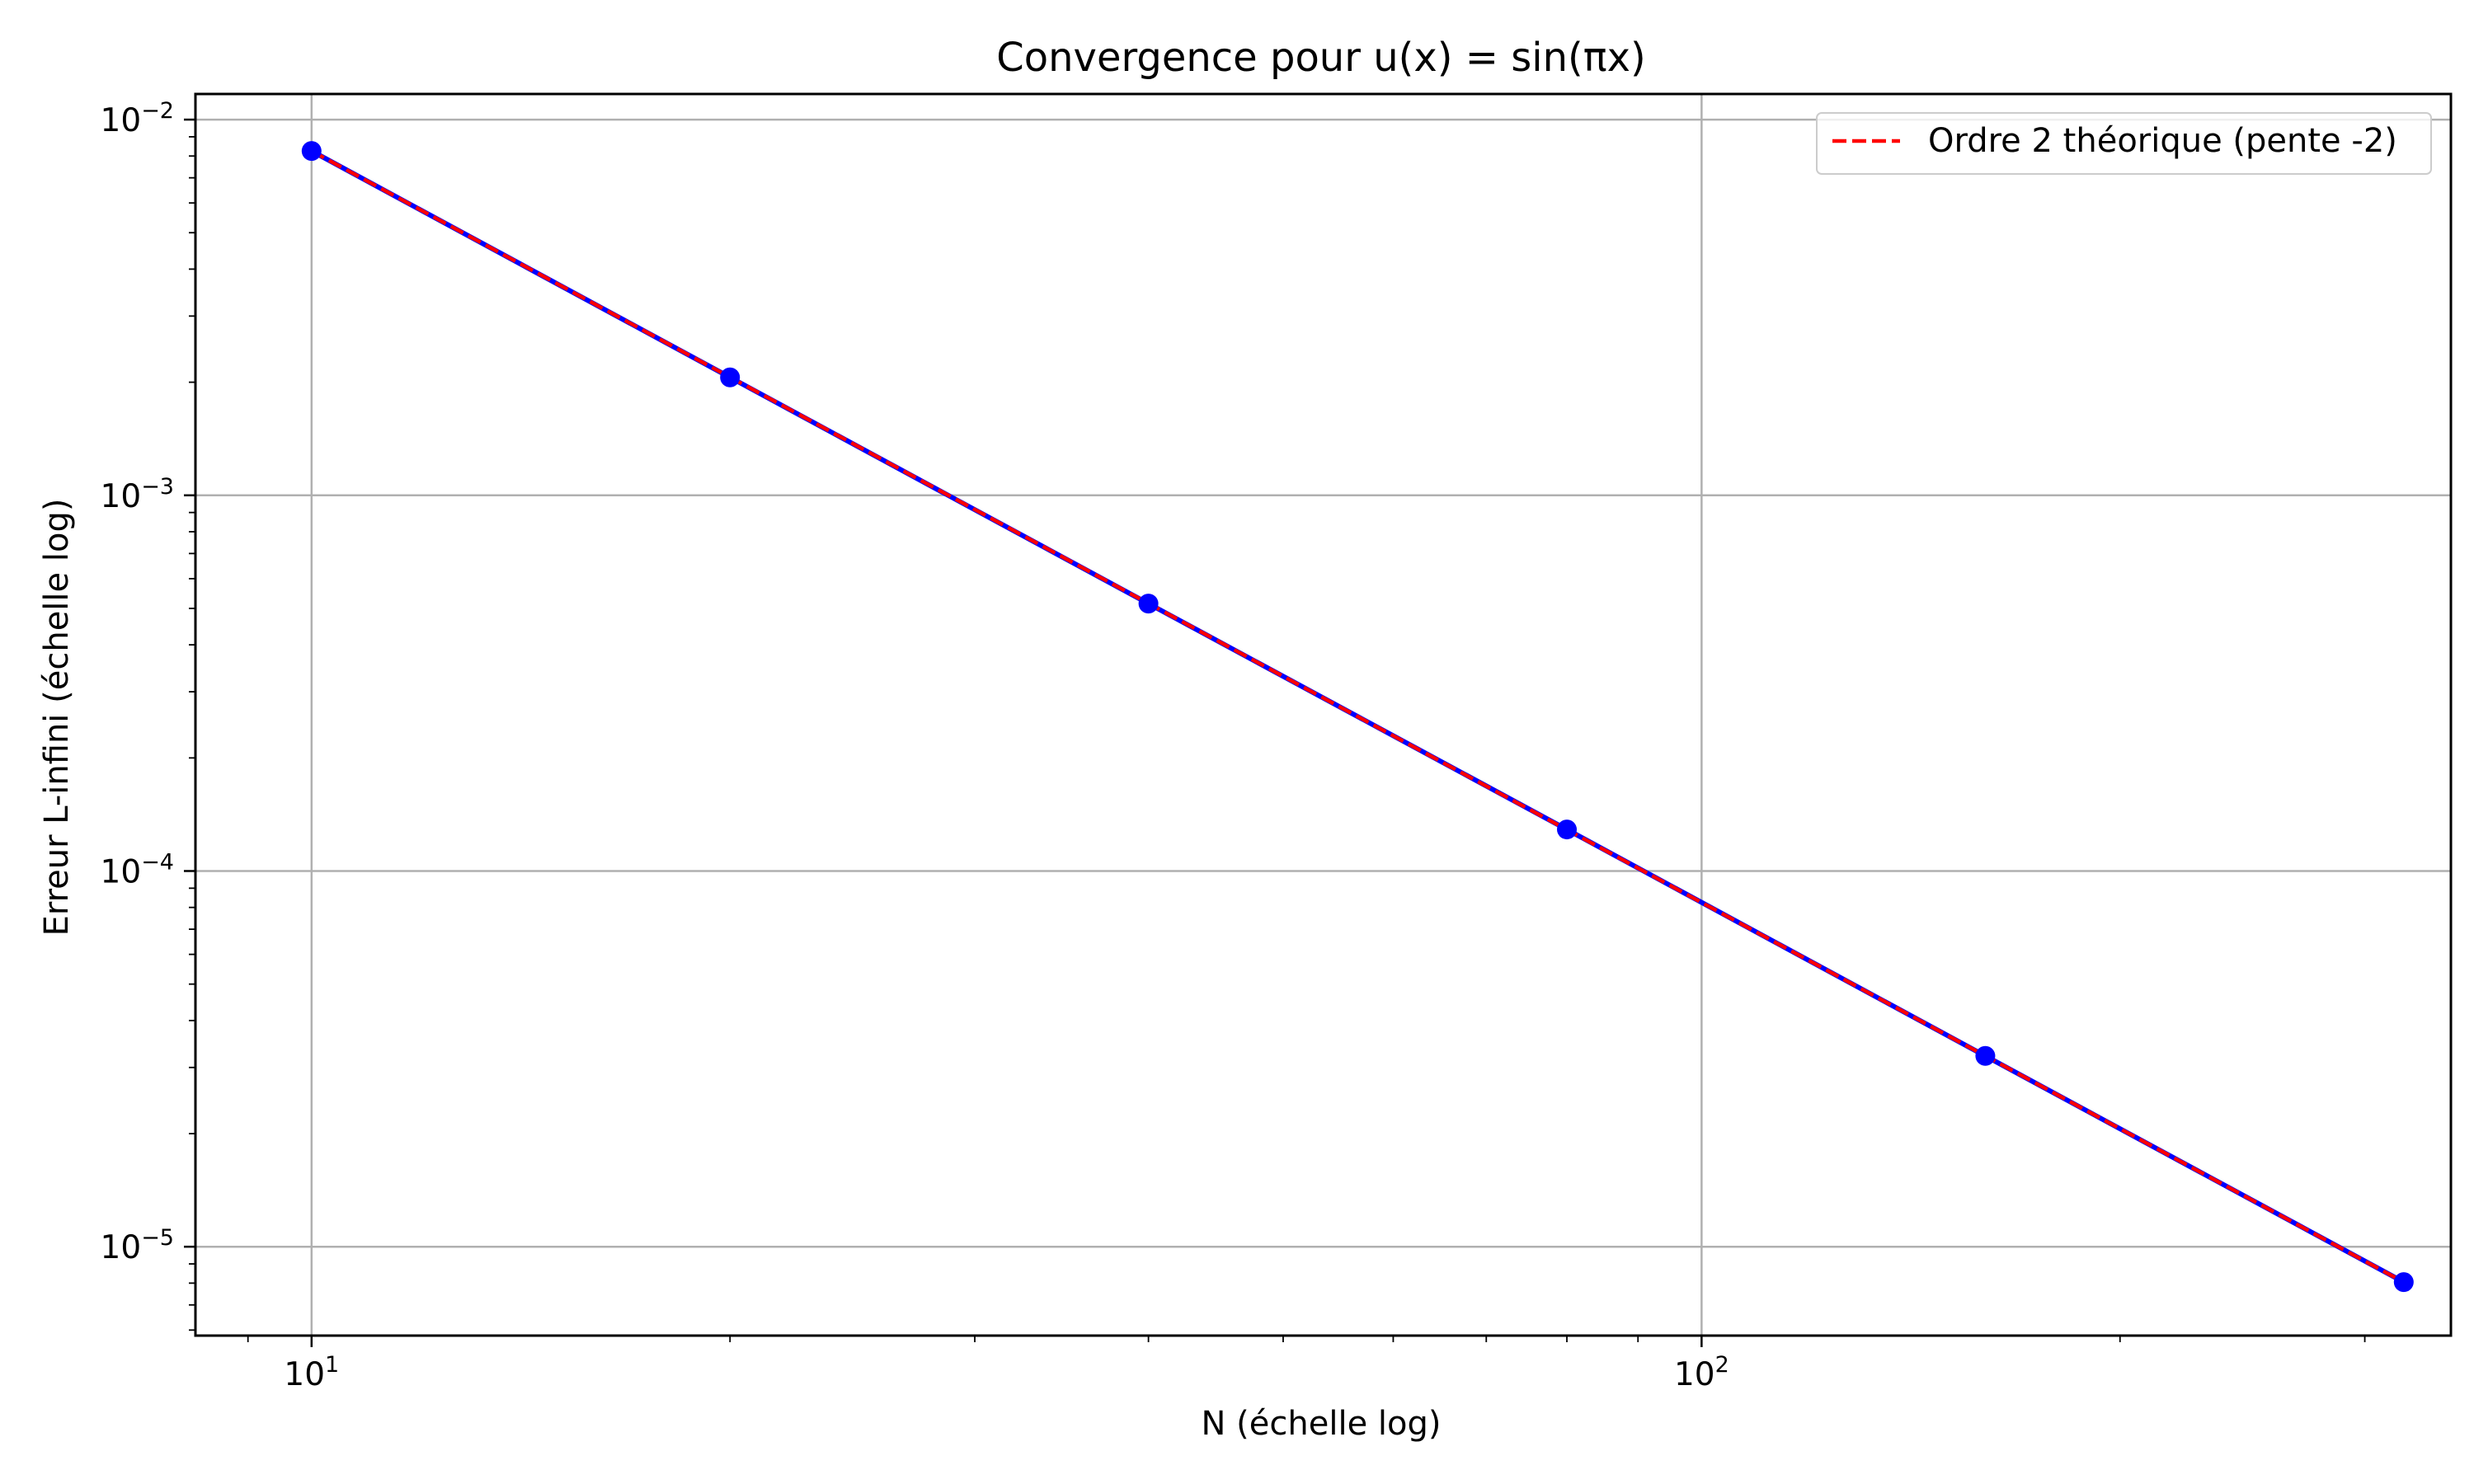 This screenshot has width=2474, height=1484. What do you see at coordinates (1322, 1424) in the screenshot?
I see `x-axis-label: N (échelle log)` at bounding box center [1322, 1424].